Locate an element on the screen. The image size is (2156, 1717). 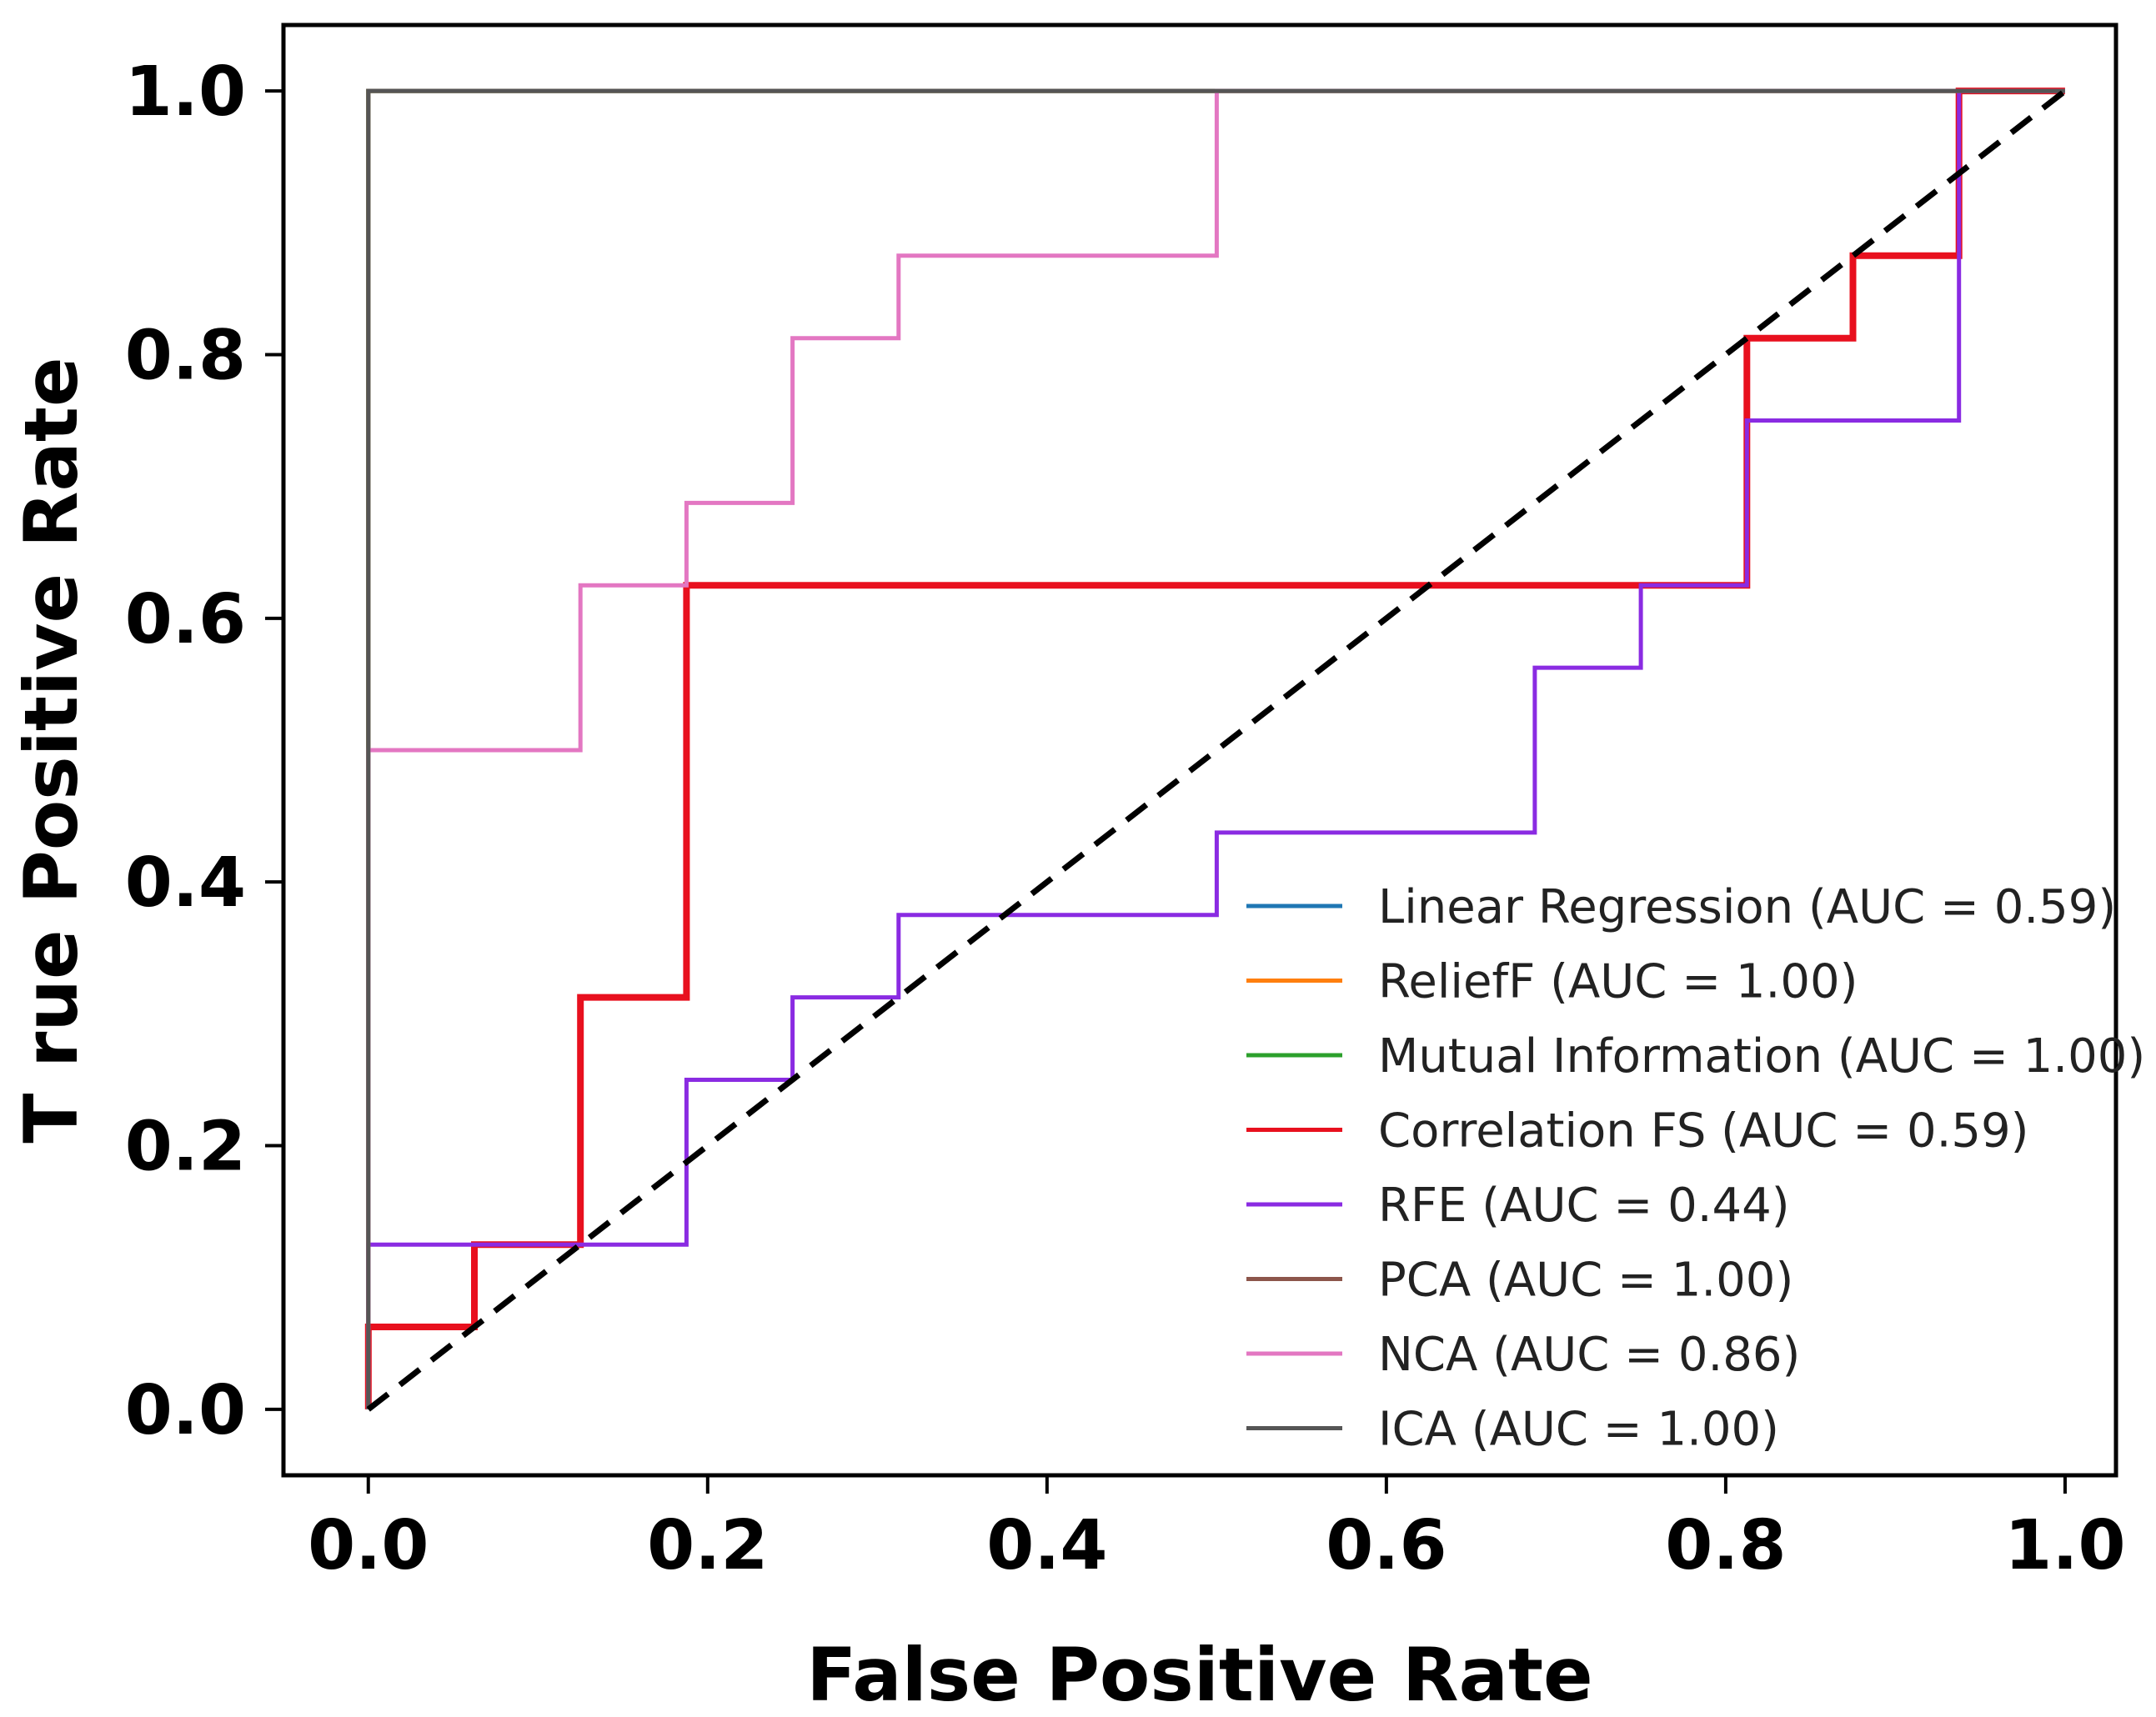
x-axis-label: False Positive Rate is located at coordinates (1199, 1675).